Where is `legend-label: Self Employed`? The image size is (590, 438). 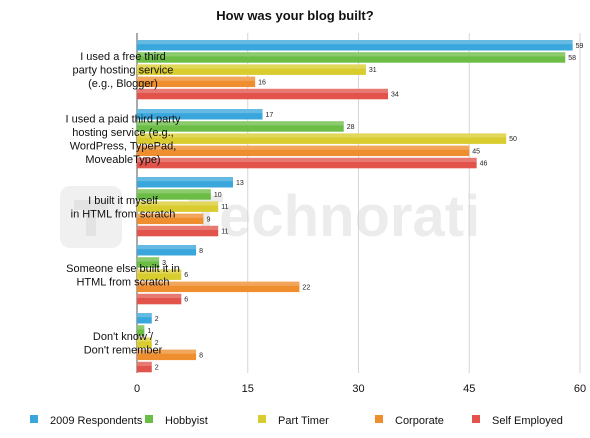 legend-label: Self Employed is located at coordinates (527, 421).